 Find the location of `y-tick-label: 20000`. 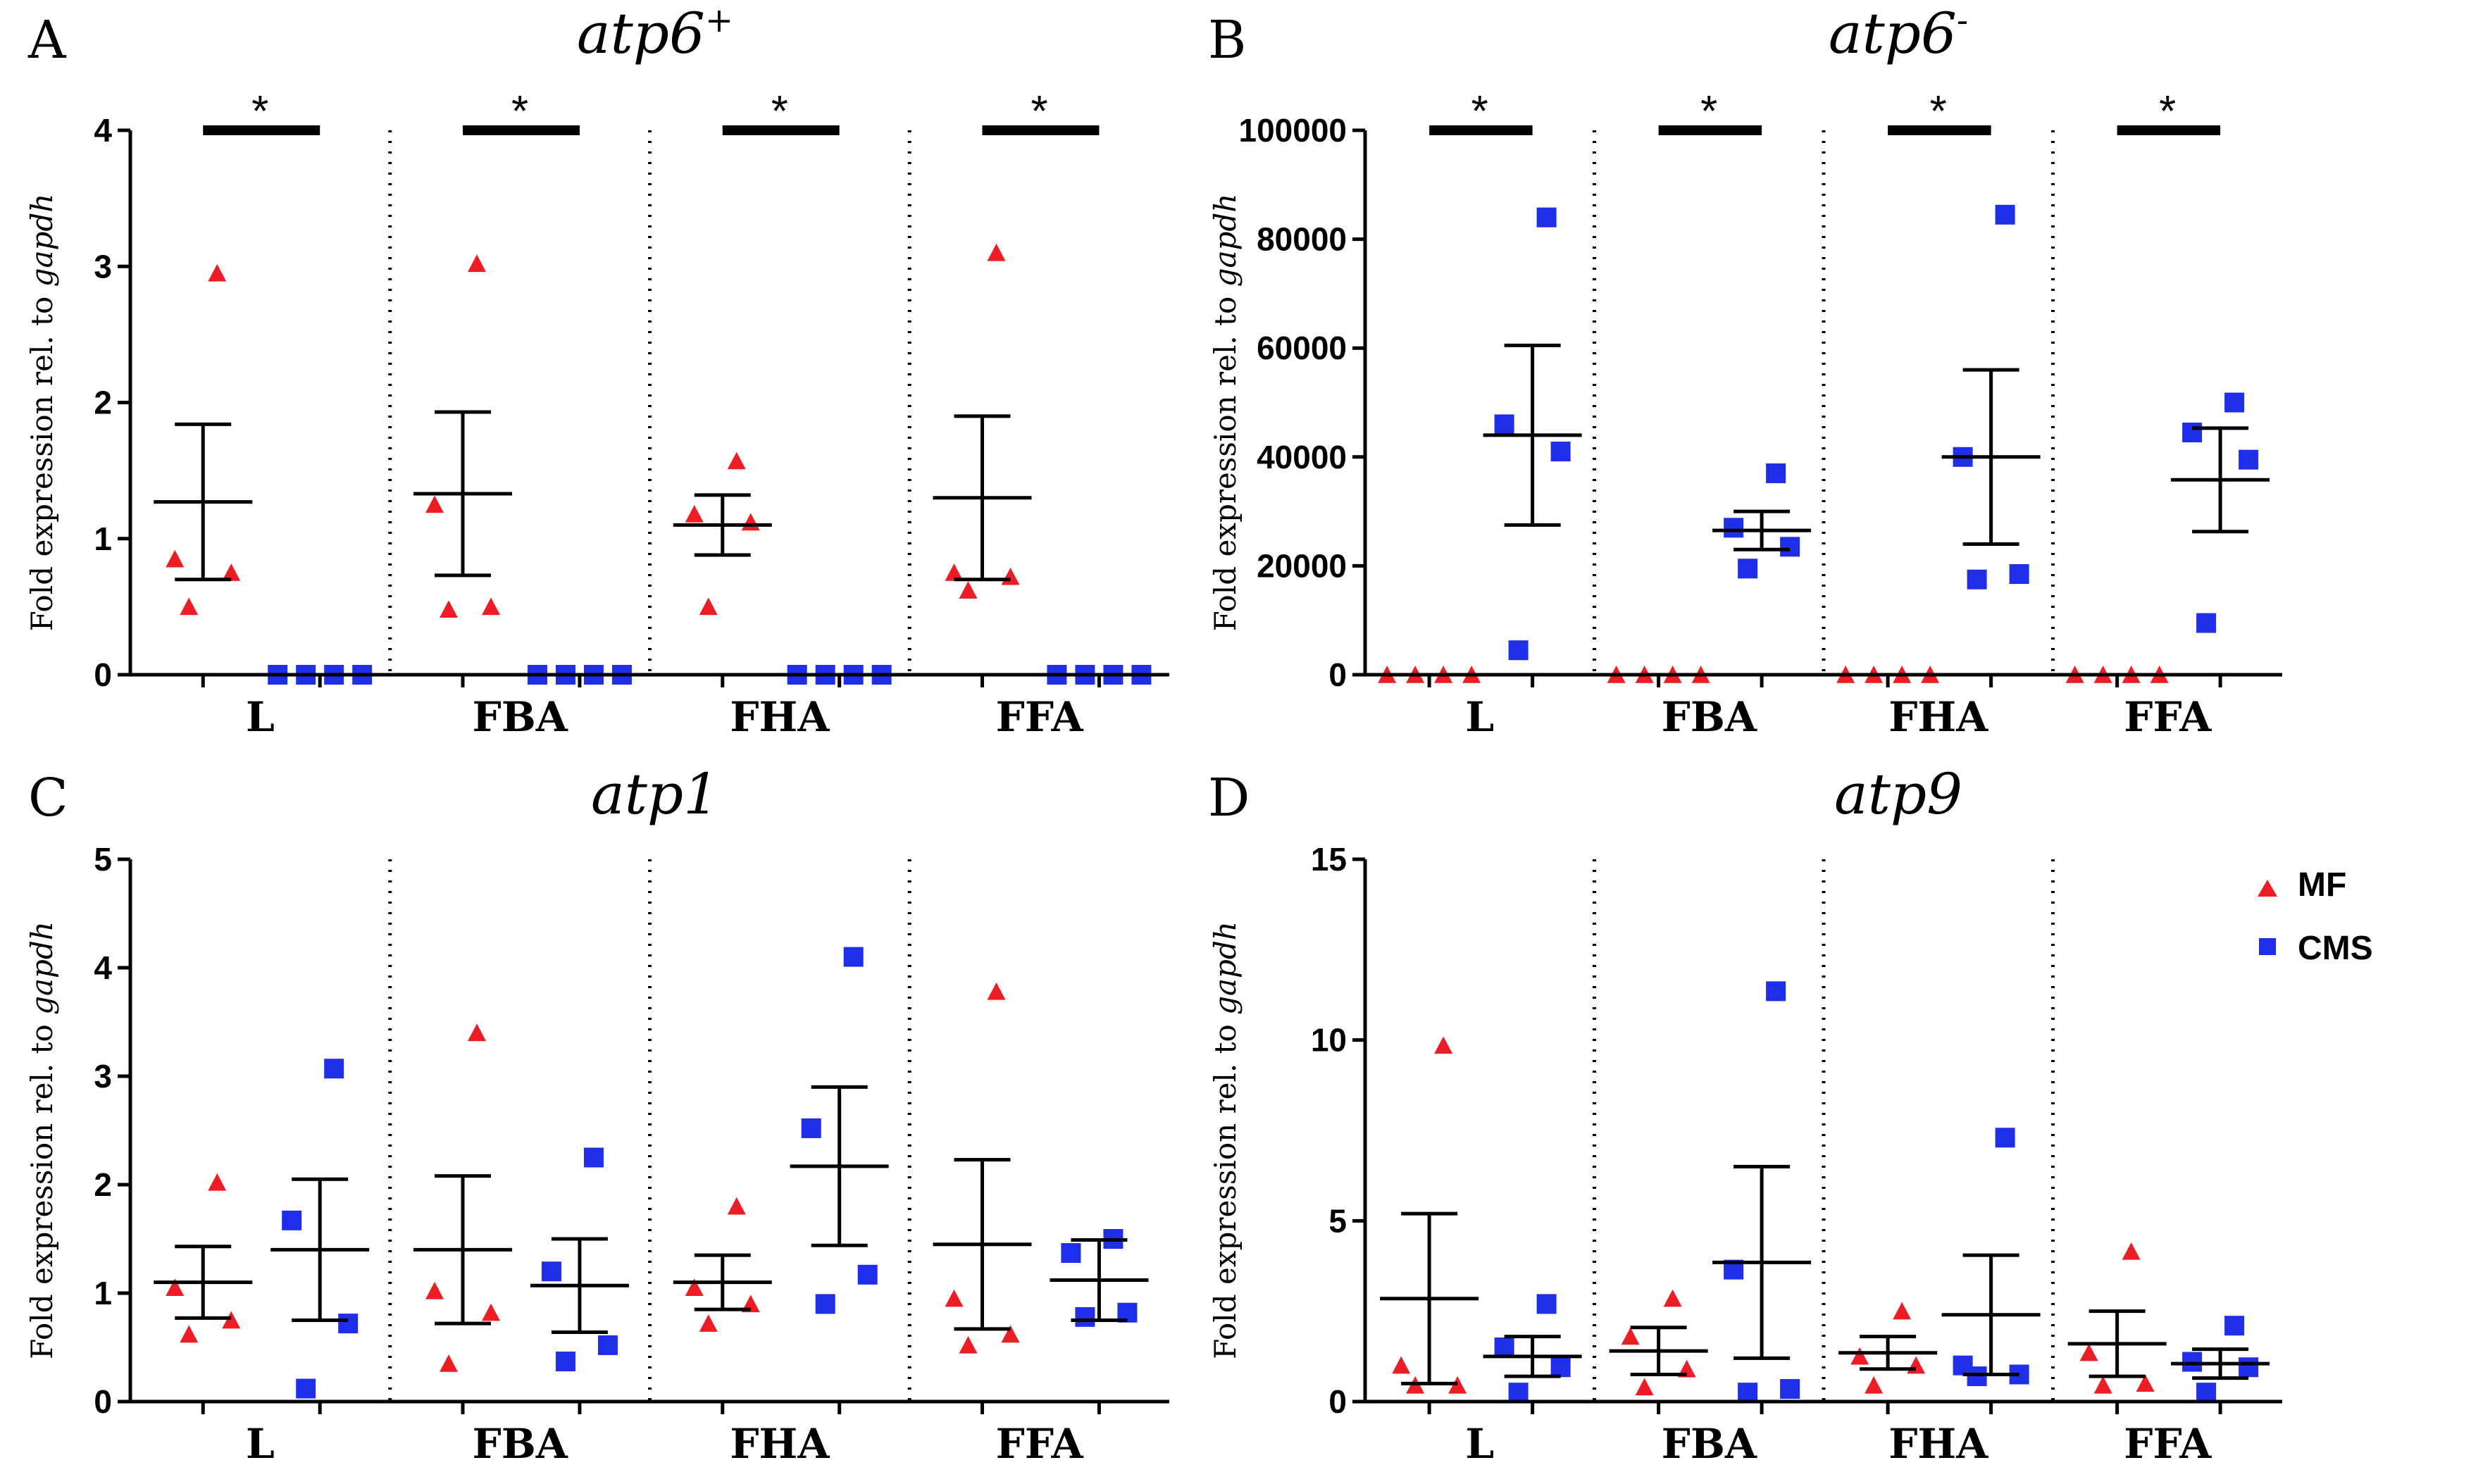

y-tick-label: 20000 is located at coordinates (1302, 565).